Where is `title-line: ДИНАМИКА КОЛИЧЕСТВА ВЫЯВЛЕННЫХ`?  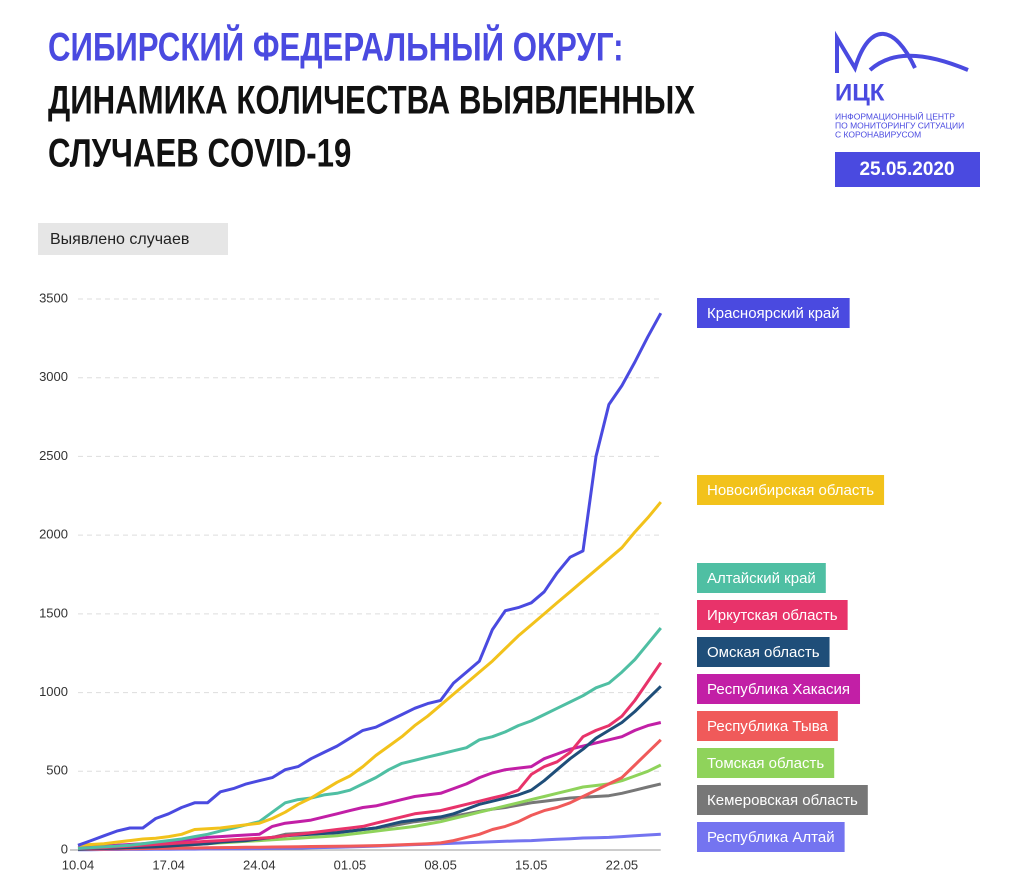
title-line: ДИНАМИКА КОЛИЧЕСТВА ВЫЯВЛЕННЫХ is located at coordinates (371, 100).